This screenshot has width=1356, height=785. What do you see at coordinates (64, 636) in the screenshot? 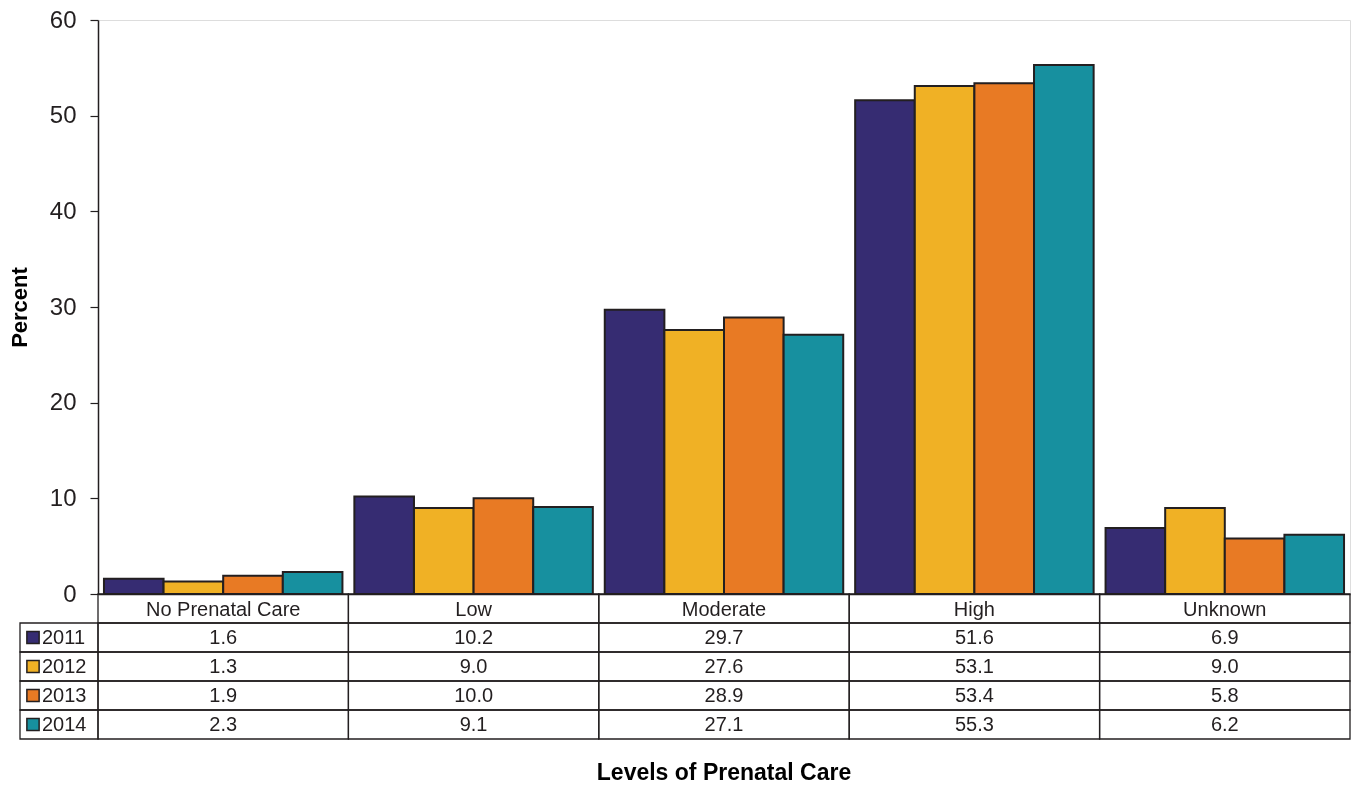
I see `legend-label: 2011` at bounding box center [64, 636].